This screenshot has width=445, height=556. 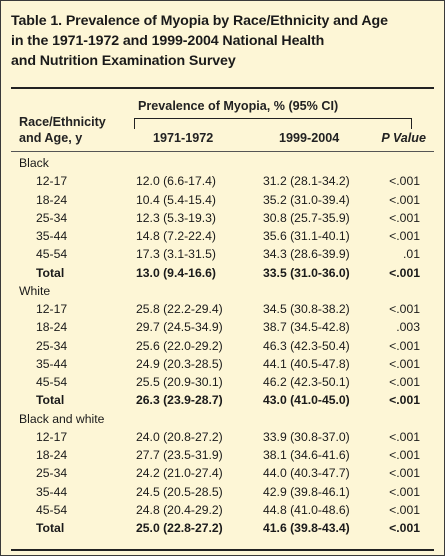 What do you see at coordinates (306, 236) in the screenshot?
I see `value-1999-cell: 35.6 (31.1-40.1)` at bounding box center [306, 236].